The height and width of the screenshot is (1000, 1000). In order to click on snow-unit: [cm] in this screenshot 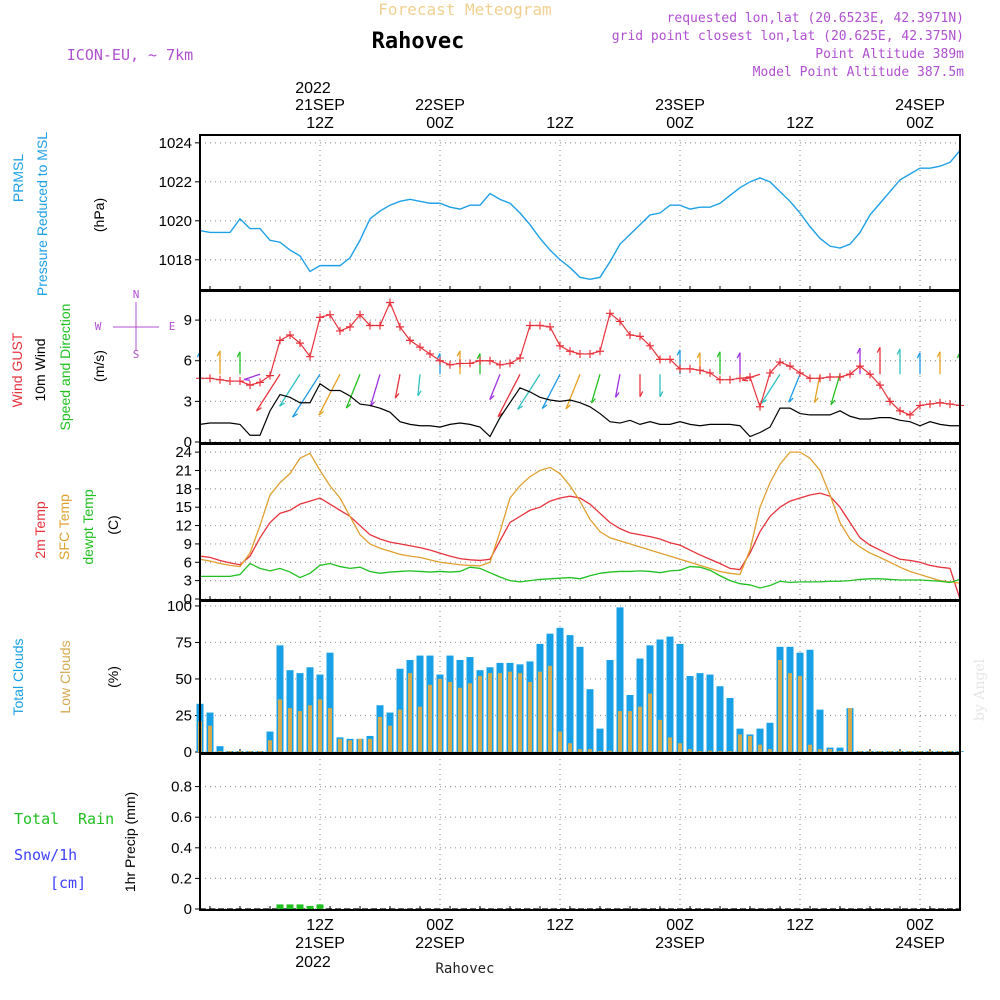, I will do `click(68, 883)`.